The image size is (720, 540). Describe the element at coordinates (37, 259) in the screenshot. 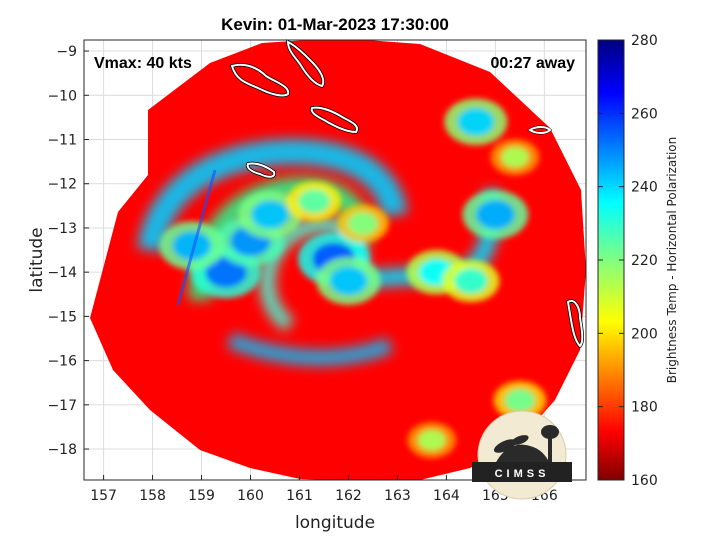

I see `y-axis-label: latitude` at that location.